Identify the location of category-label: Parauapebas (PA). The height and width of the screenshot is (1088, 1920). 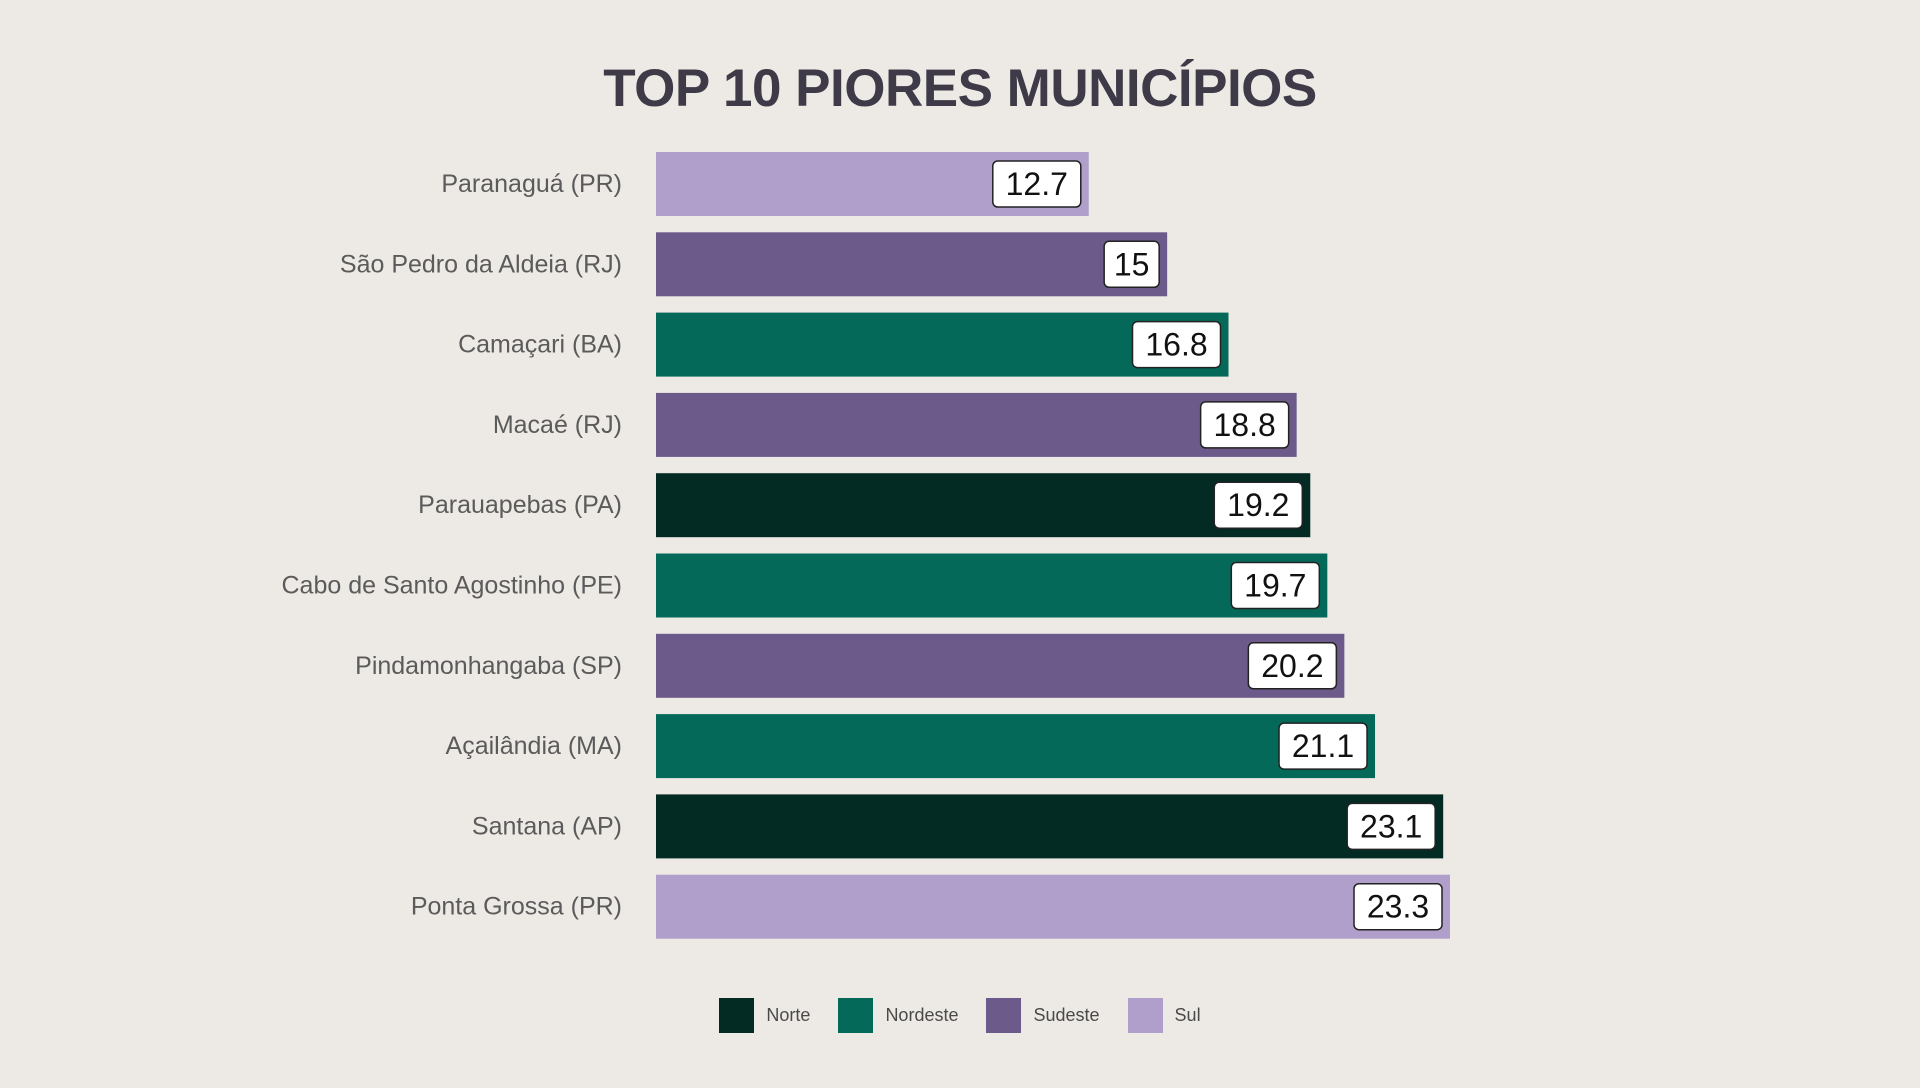
(520, 505).